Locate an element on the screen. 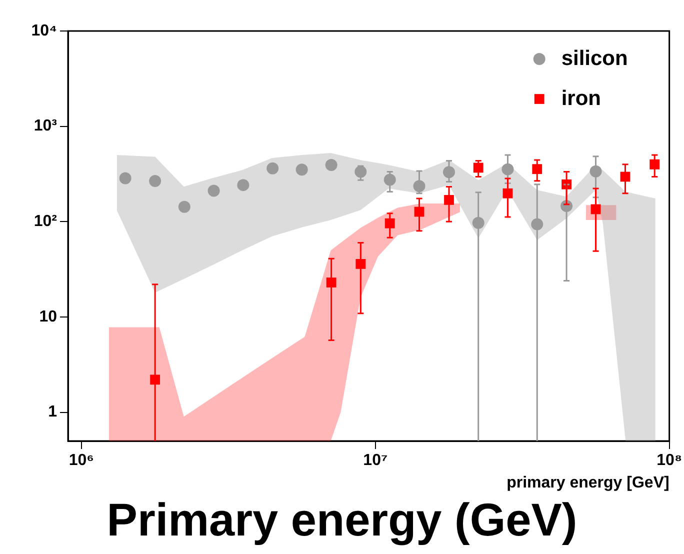  x-tick-label: 10⁶ is located at coordinates (81, 461).